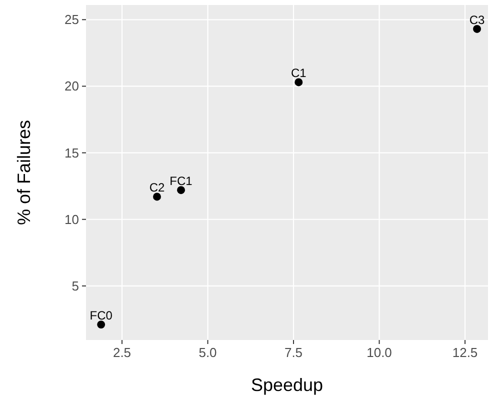  What do you see at coordinates (122, 352) in the screenshot?
I see `x-tick-label: 2.5` at bounding box center [122, 352].